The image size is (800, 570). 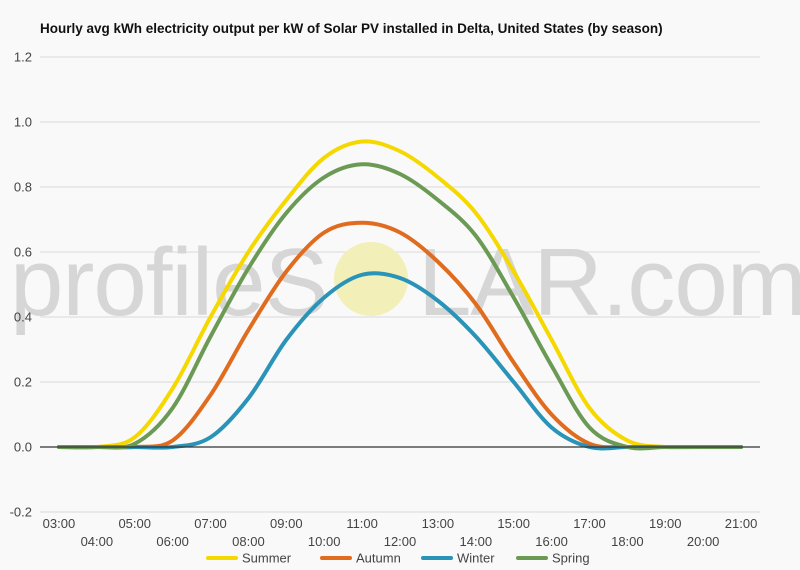 What do you see at coordinates (703, 541) in the screenshot?
I see `x-tick-label: 20:00` at bounding box center [703, 541].